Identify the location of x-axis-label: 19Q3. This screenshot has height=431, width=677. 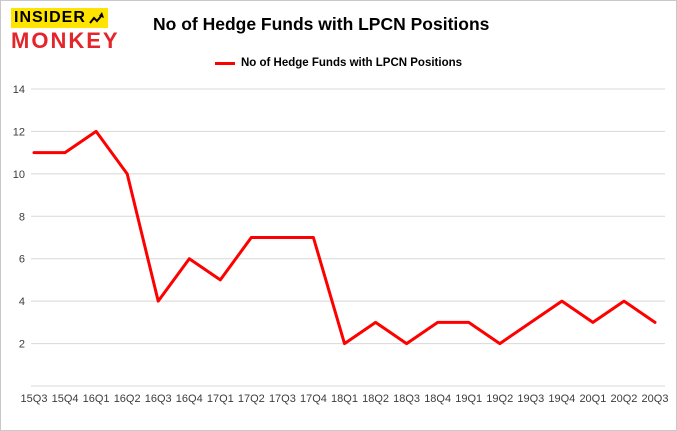
(530, 399).